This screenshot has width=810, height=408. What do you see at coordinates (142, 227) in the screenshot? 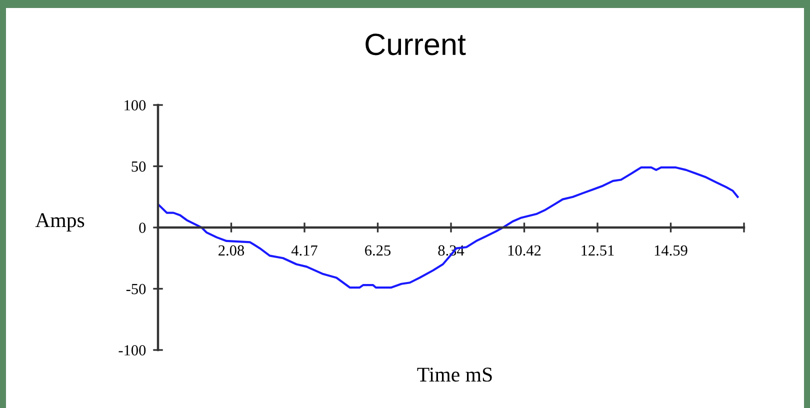
I see `y-tick-label: 0` at bounding box center [142, 227].